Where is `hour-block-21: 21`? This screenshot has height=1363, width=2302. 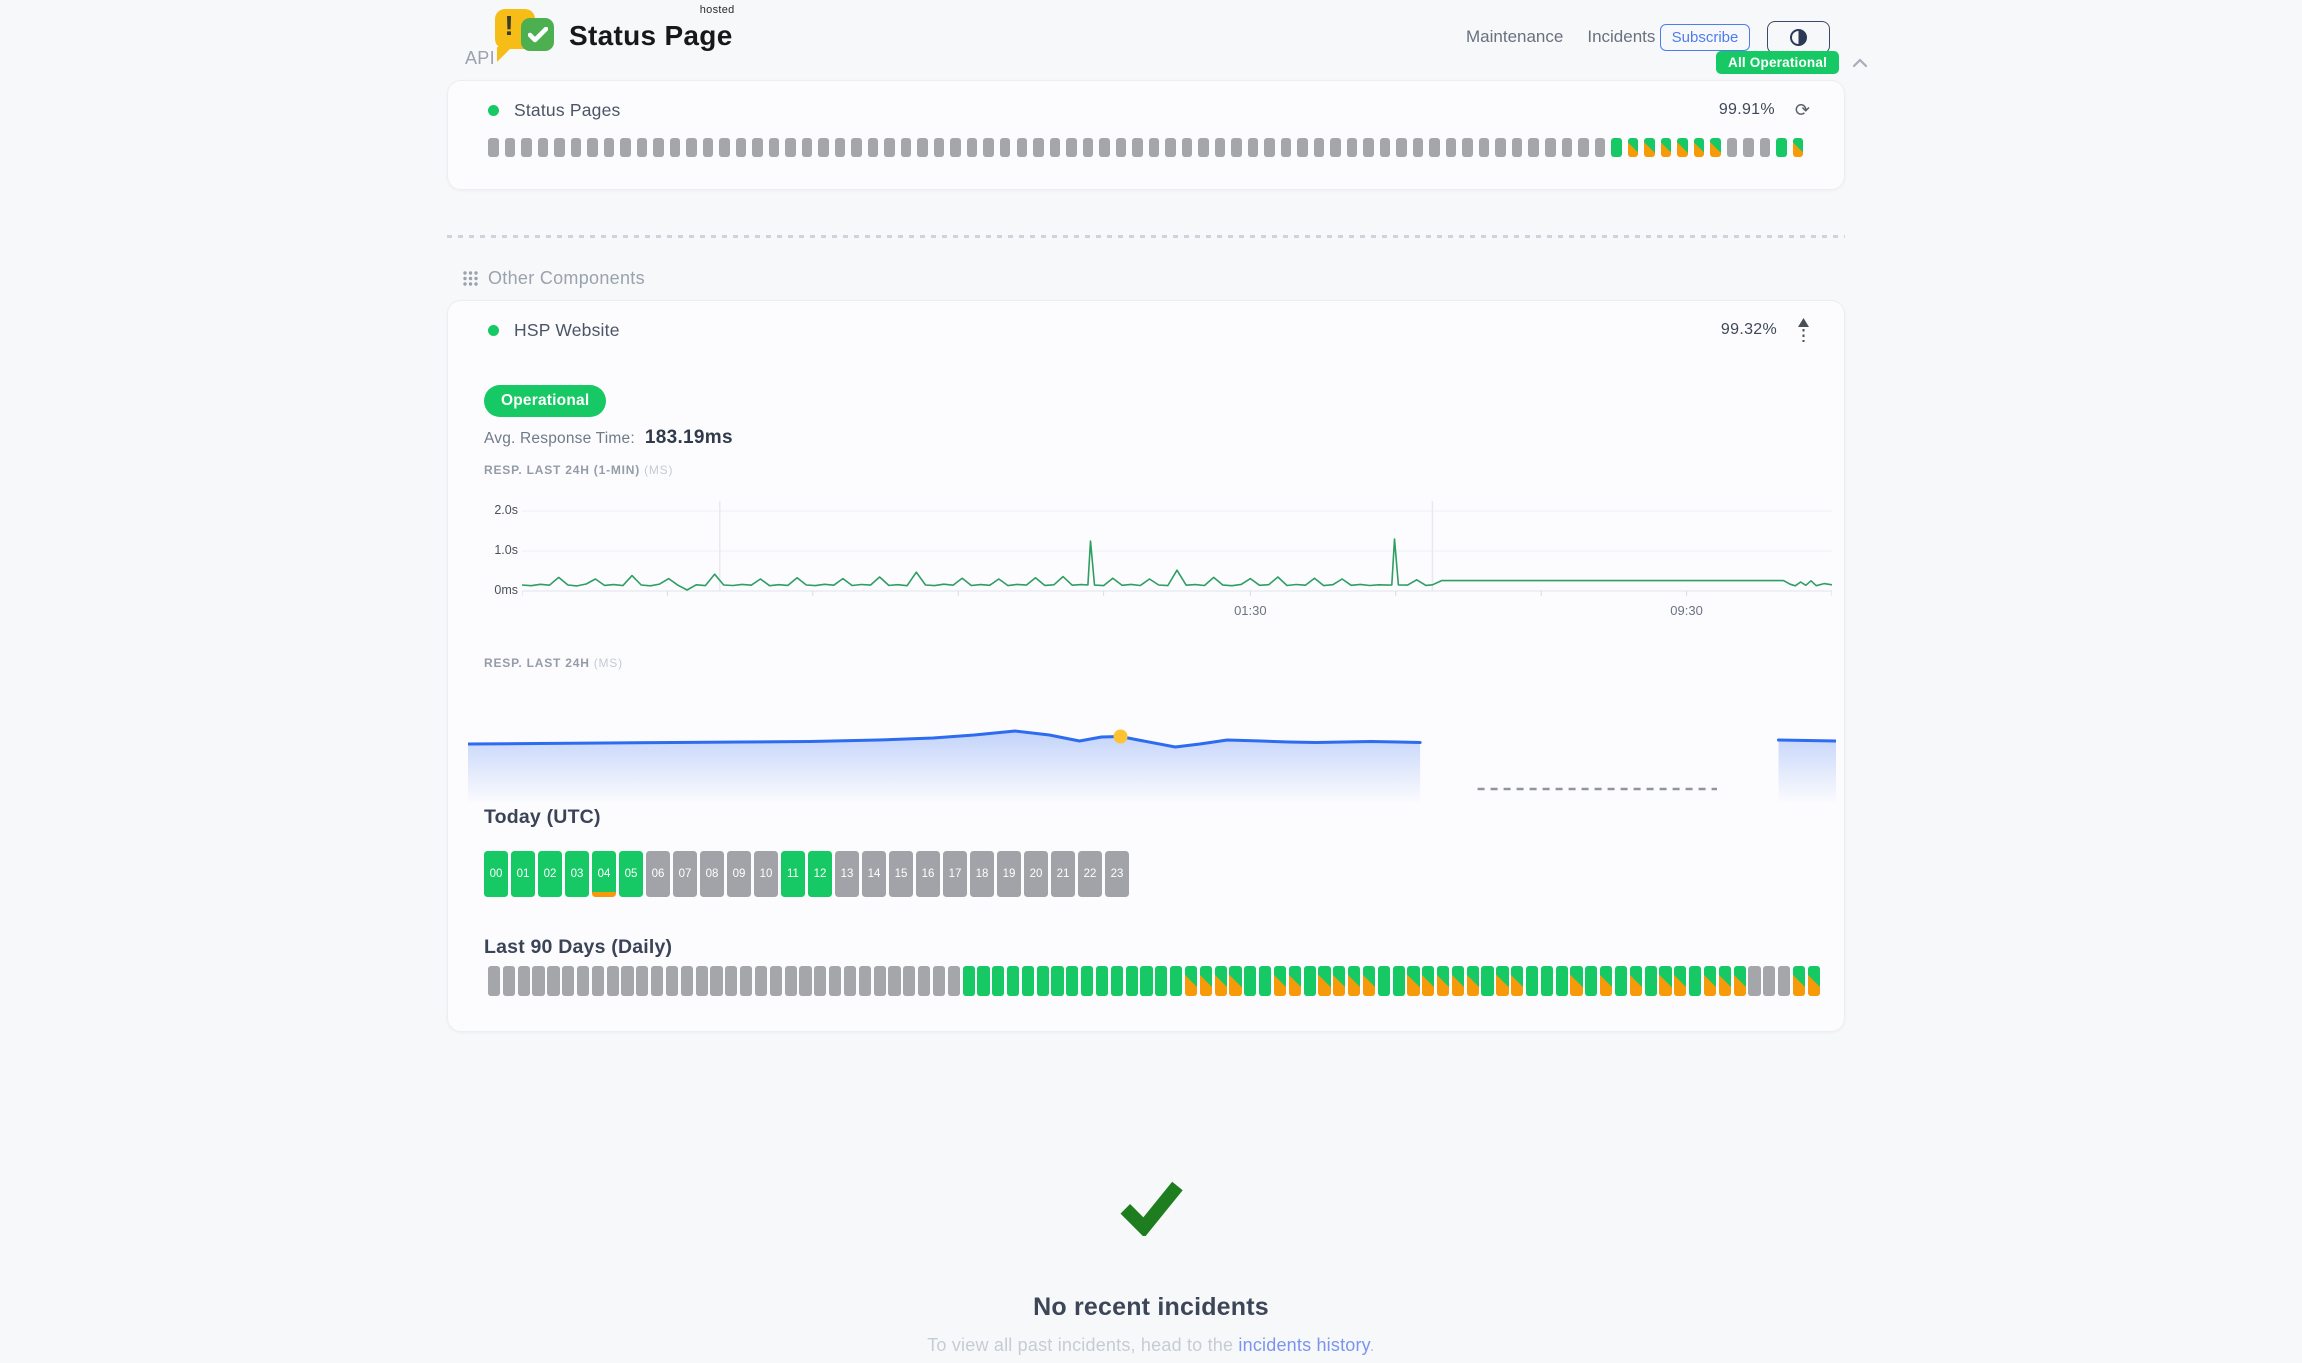 hour-block-21: 21 is located at coordinates (1063, 874).